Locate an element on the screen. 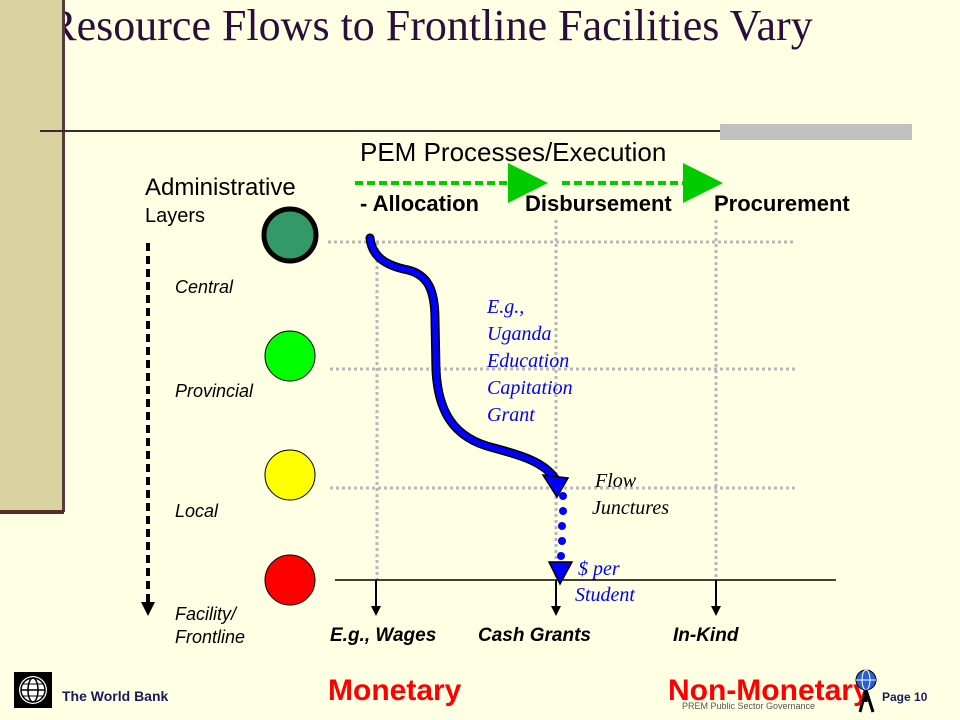 Image resolution: width=960 pixels, height=720 pixels. title-underline-accent is located at coordinates (816, 132).